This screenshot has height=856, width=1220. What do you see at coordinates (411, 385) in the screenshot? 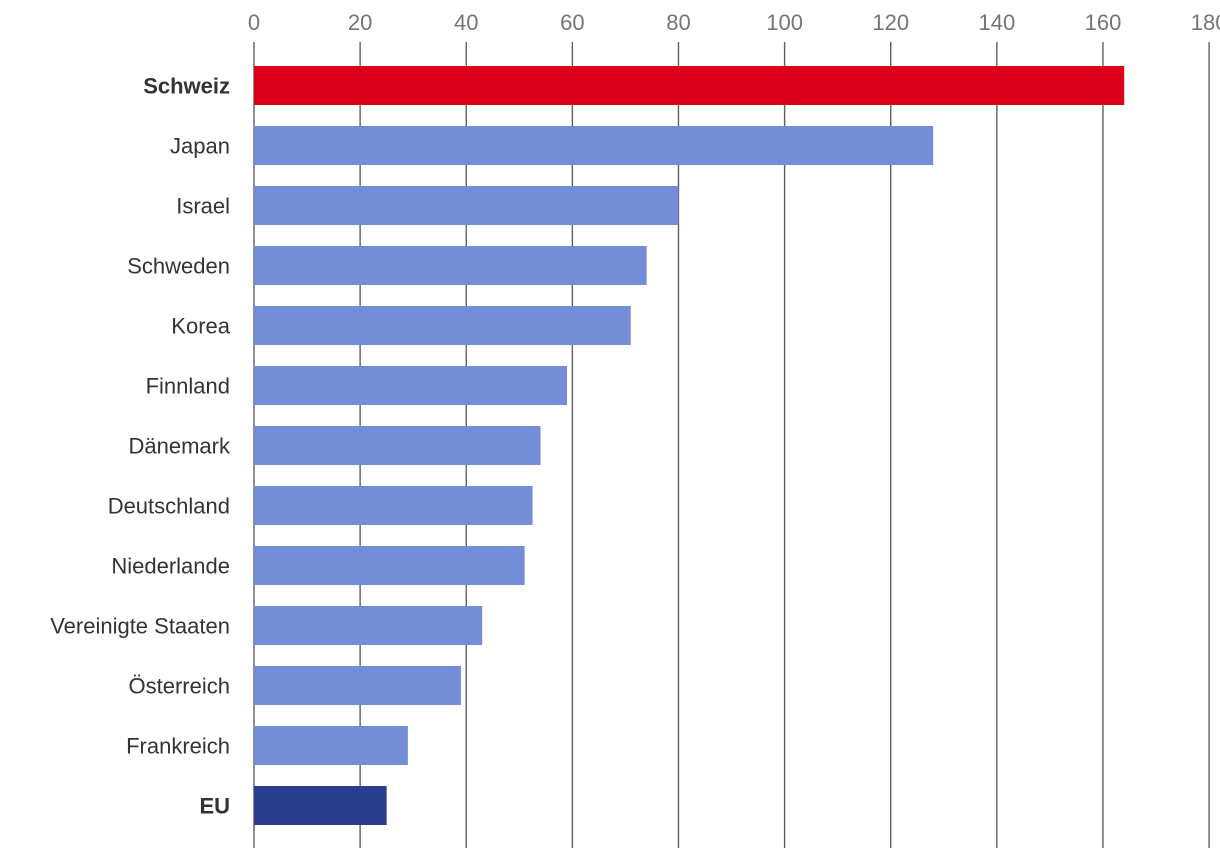
I see `bar-finnland` at bounding box center [411, 385].